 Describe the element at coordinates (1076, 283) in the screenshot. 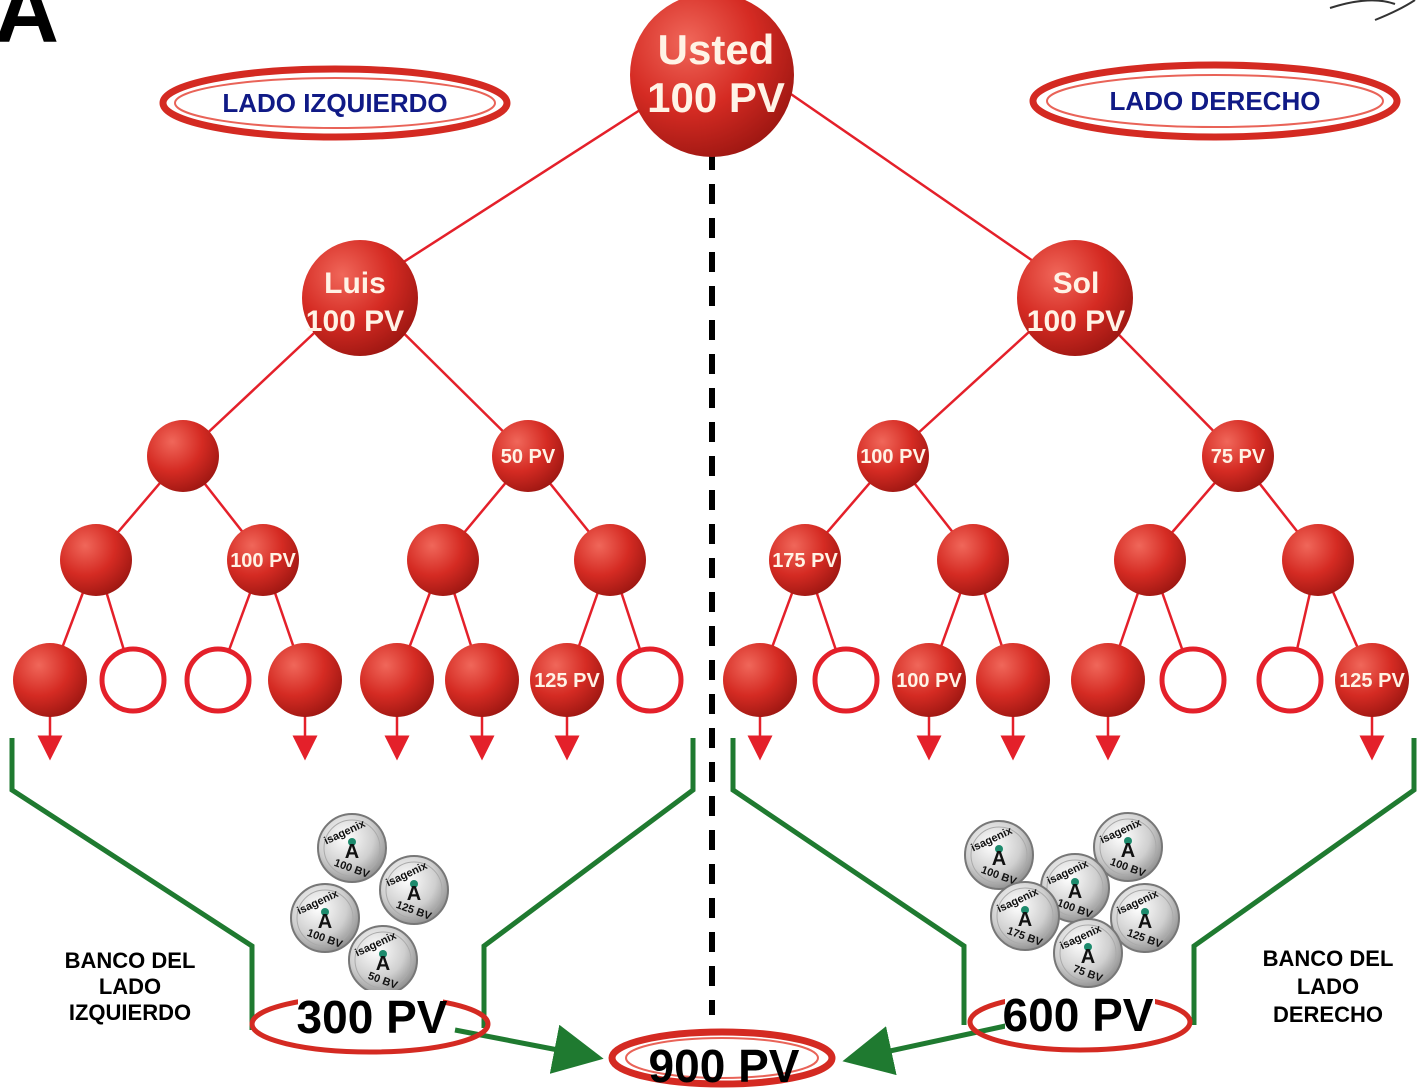

I see `svg-text: Sol` at that location.